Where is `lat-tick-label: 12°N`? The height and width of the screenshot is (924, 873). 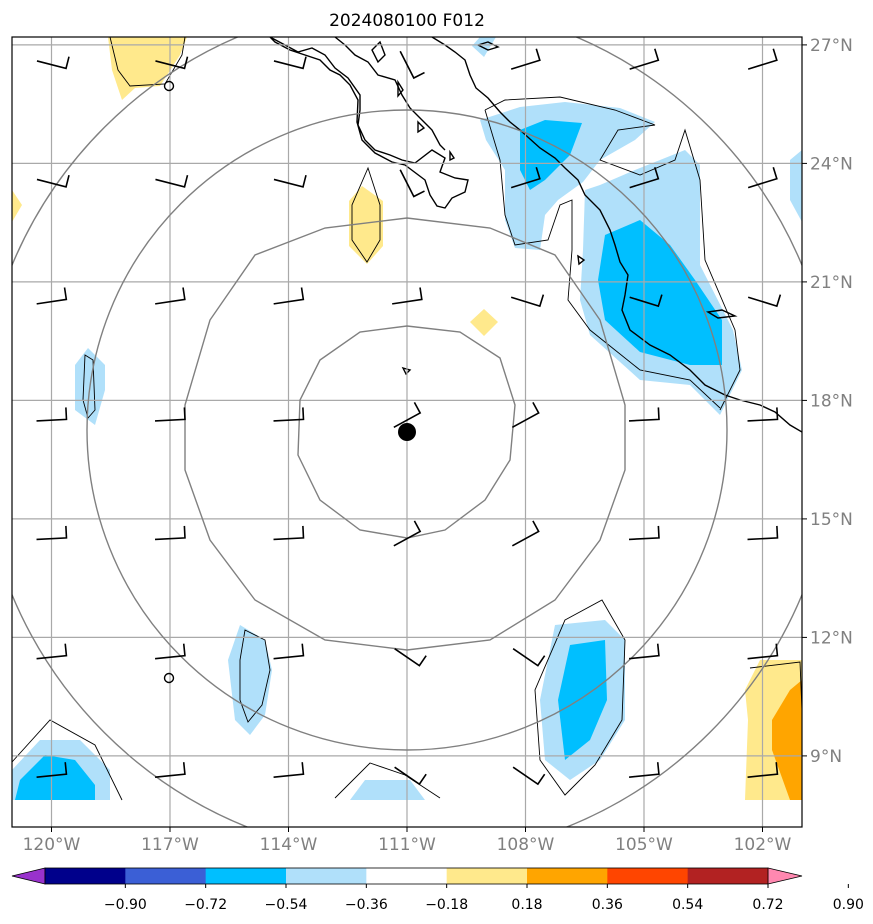
lat-tick-label: 12°N is located at coordinates (831, 638).